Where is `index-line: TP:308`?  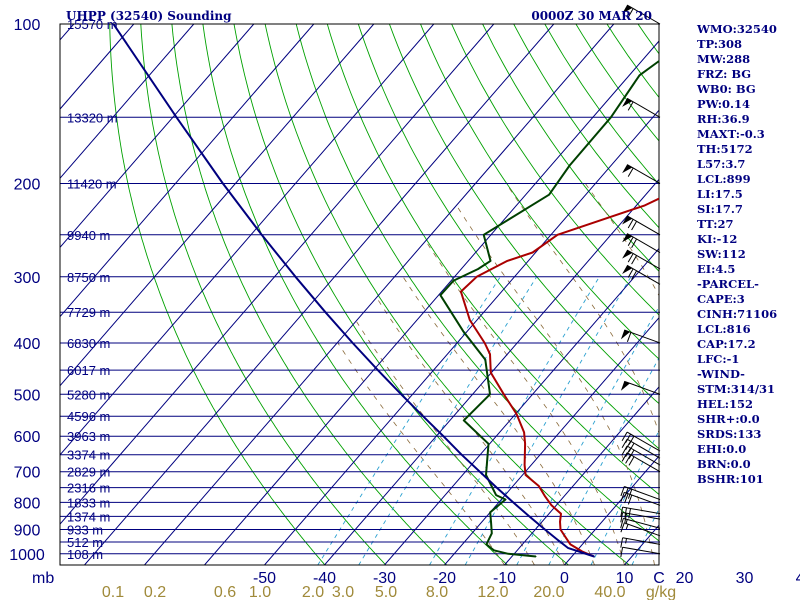 index-line: TP:308 is located at coordinates (720, 44).